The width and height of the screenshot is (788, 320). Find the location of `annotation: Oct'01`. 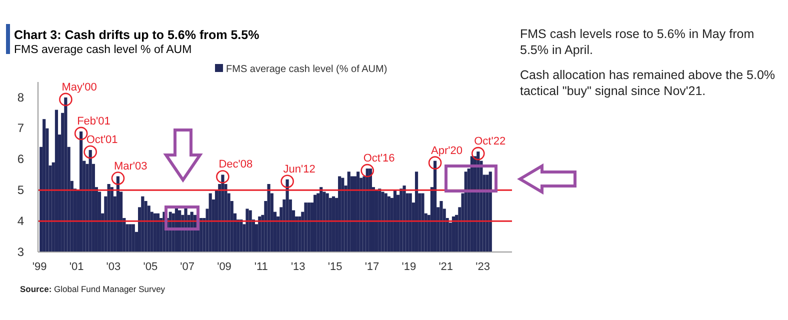

annotation: Oct'01 is located at coordinates (102, 140).